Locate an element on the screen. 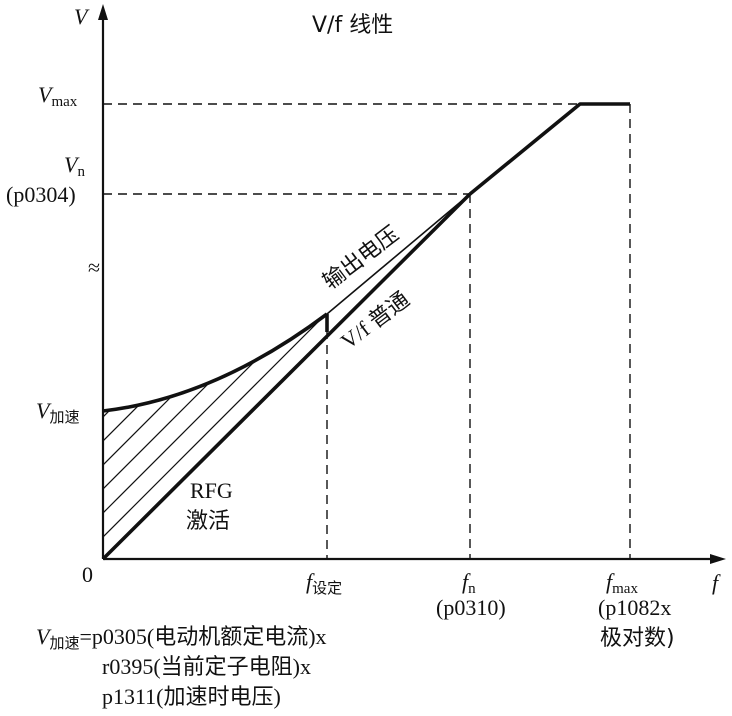 This screenshot has height=716, width=732. fmax-label: fmax is located at coordinates (622, 583).